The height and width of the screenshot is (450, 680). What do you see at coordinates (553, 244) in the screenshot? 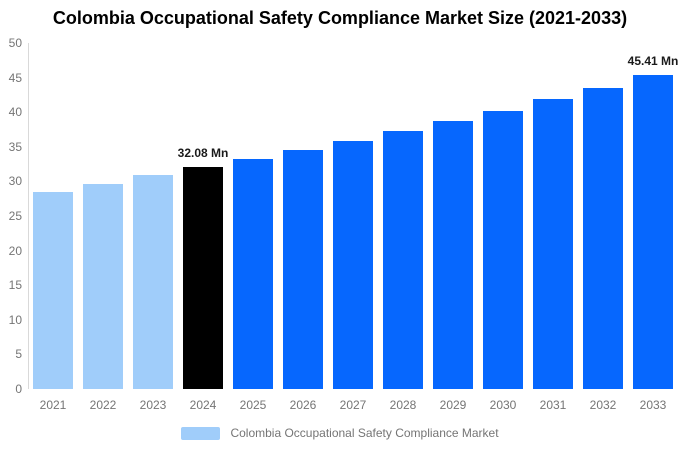
I see `bar-2031` at bounding box center [553, 244].